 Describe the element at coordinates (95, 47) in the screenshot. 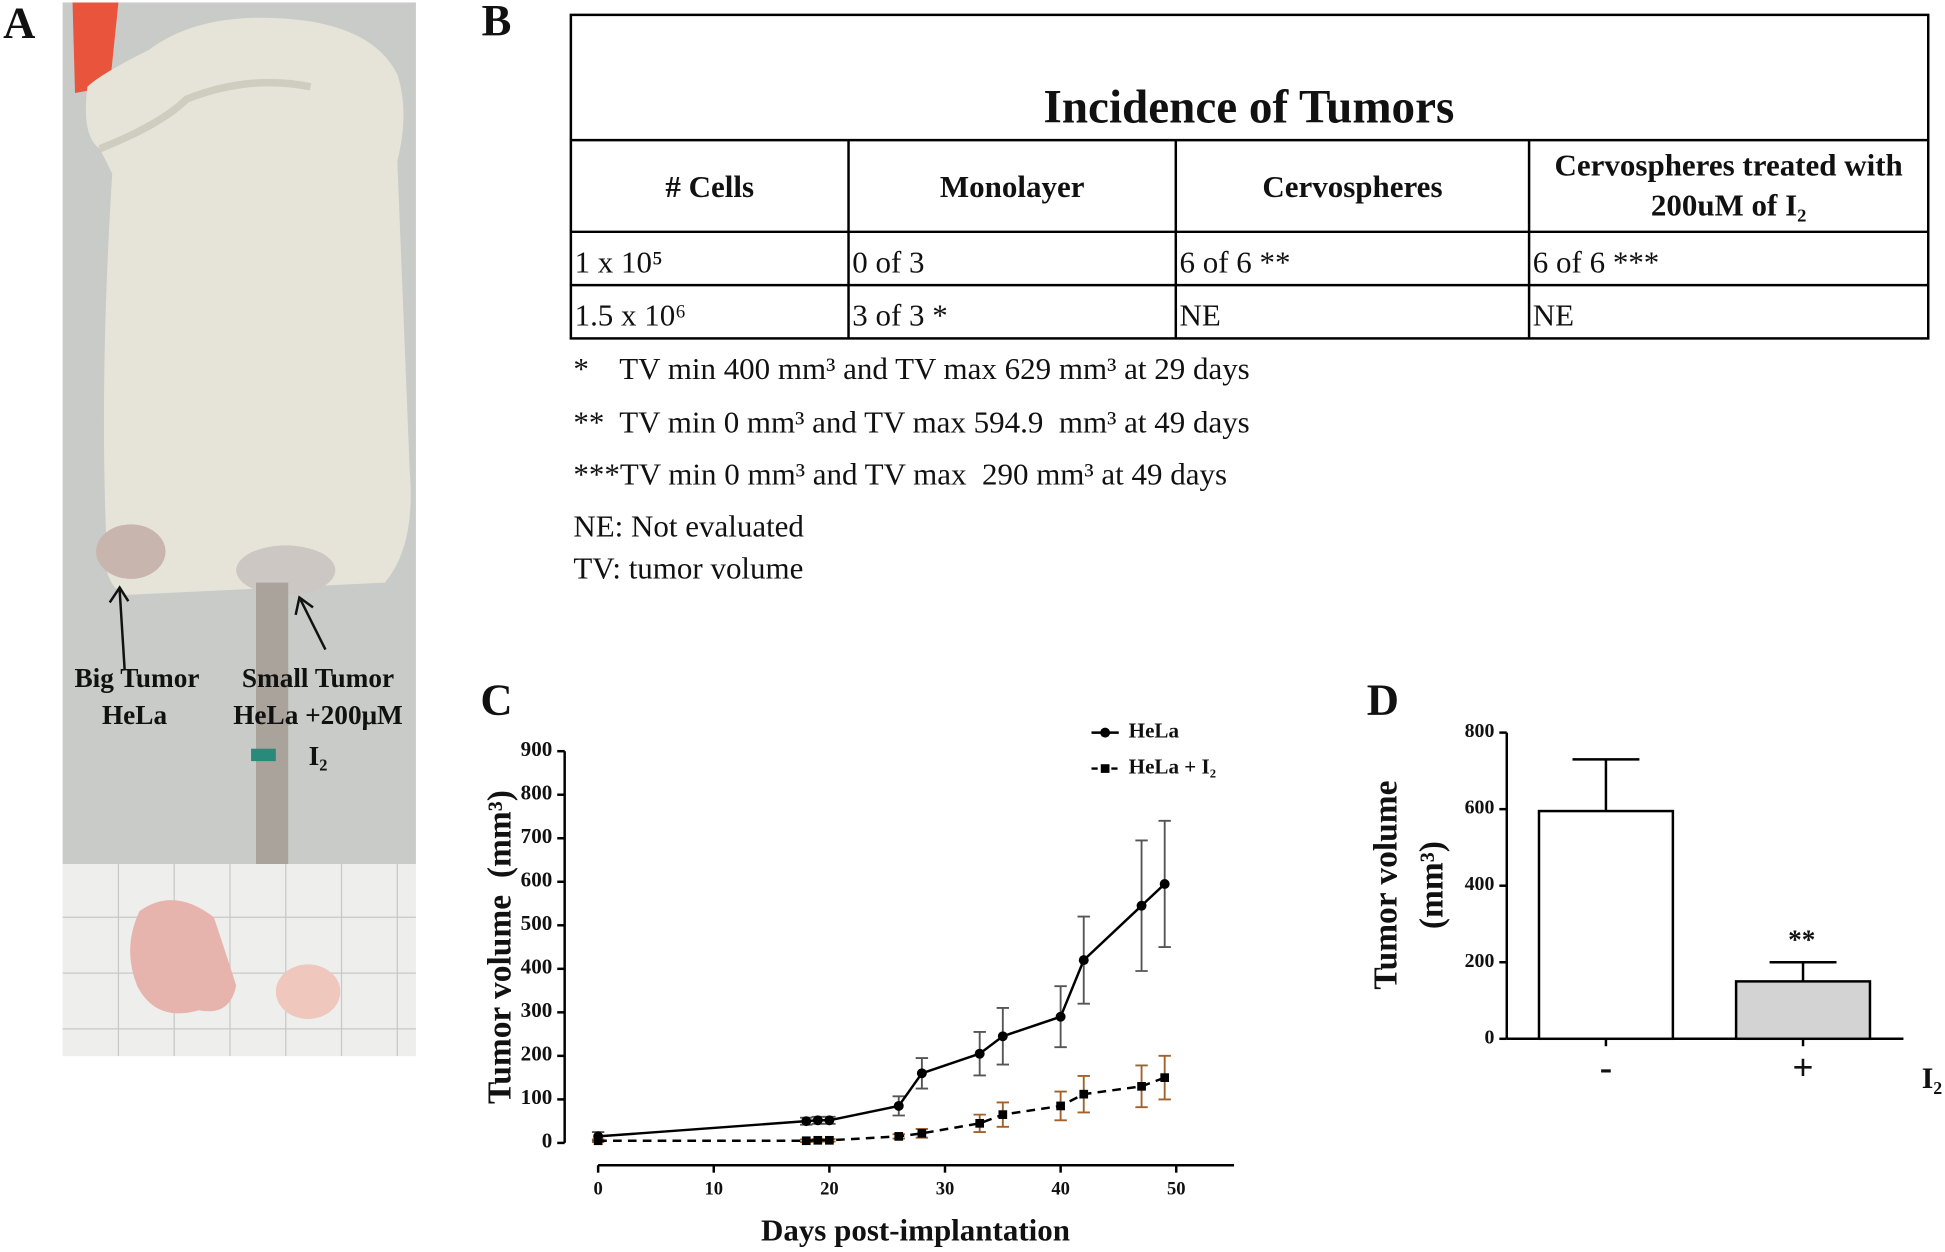

I see `tag` at that location.